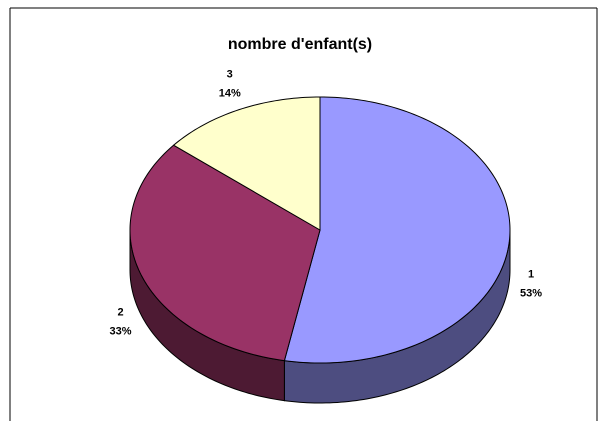 Image resolution: width=611 pixels, height=421 pixels. I want to click on data-label-category: 2, so click(120, 312).